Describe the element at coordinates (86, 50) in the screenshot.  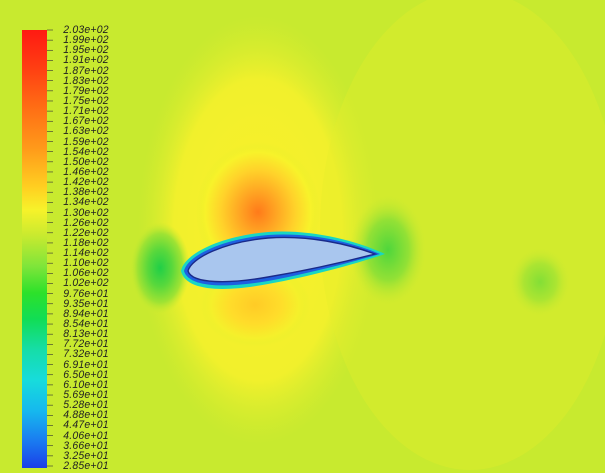
I see `colorbar-label: 1.95e+02` at that location.